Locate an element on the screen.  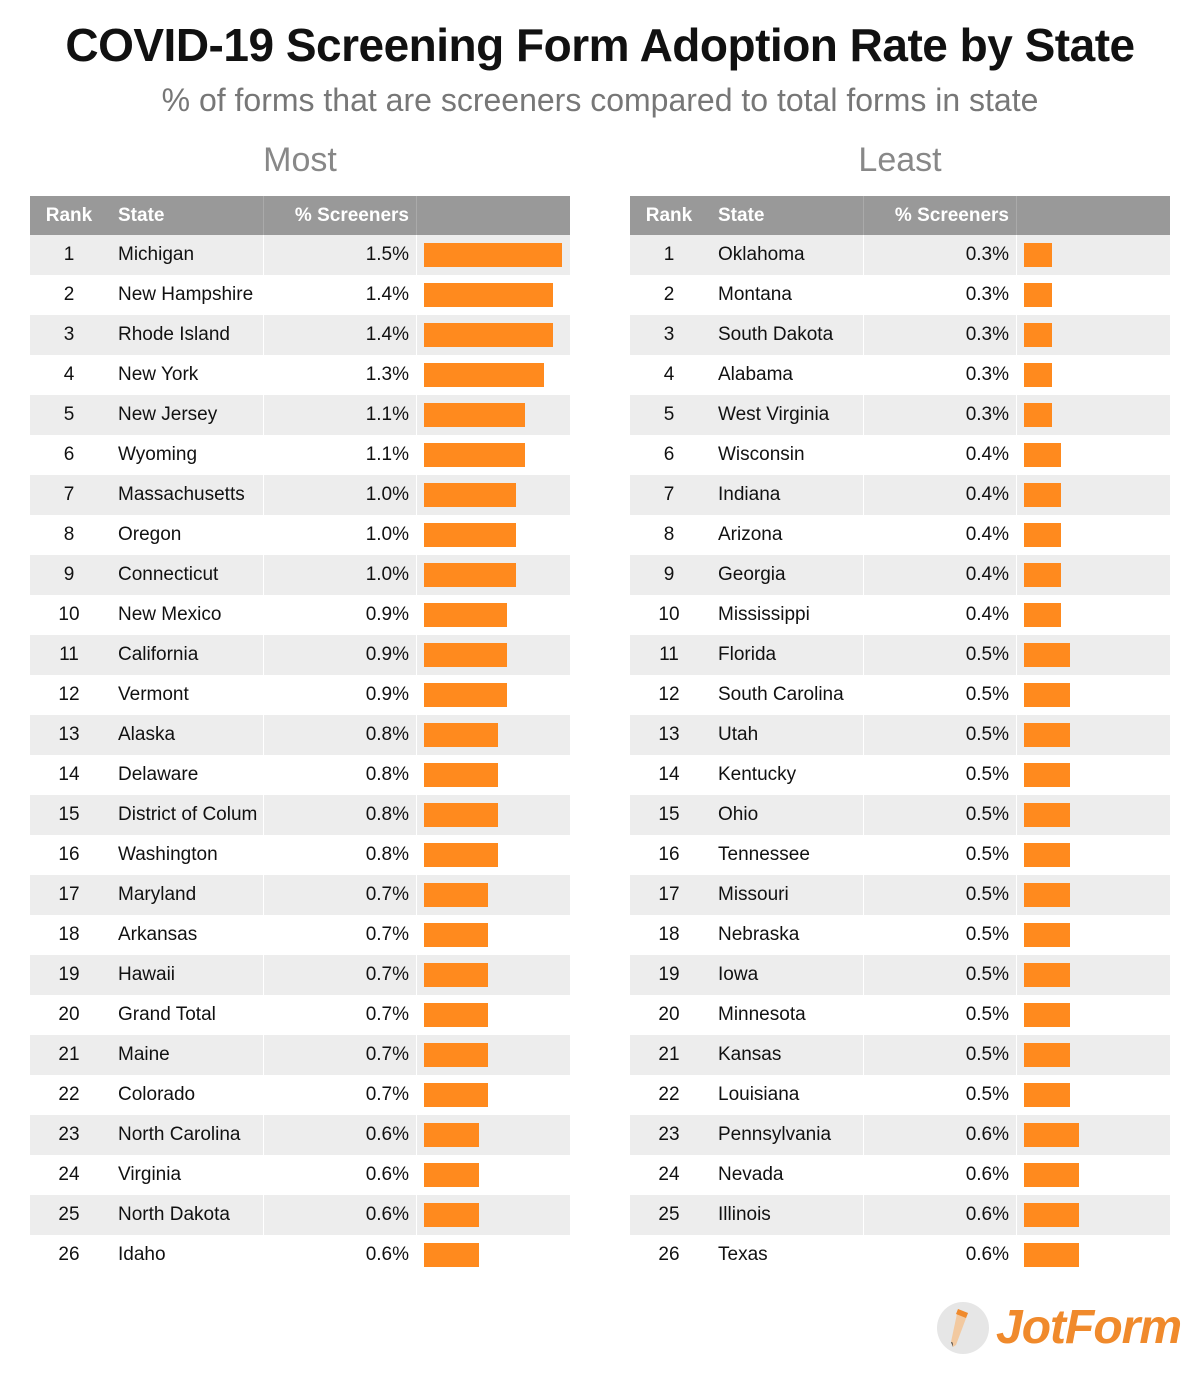
table-row: 4 New York 1.3% is located at coordinates (300, 375).